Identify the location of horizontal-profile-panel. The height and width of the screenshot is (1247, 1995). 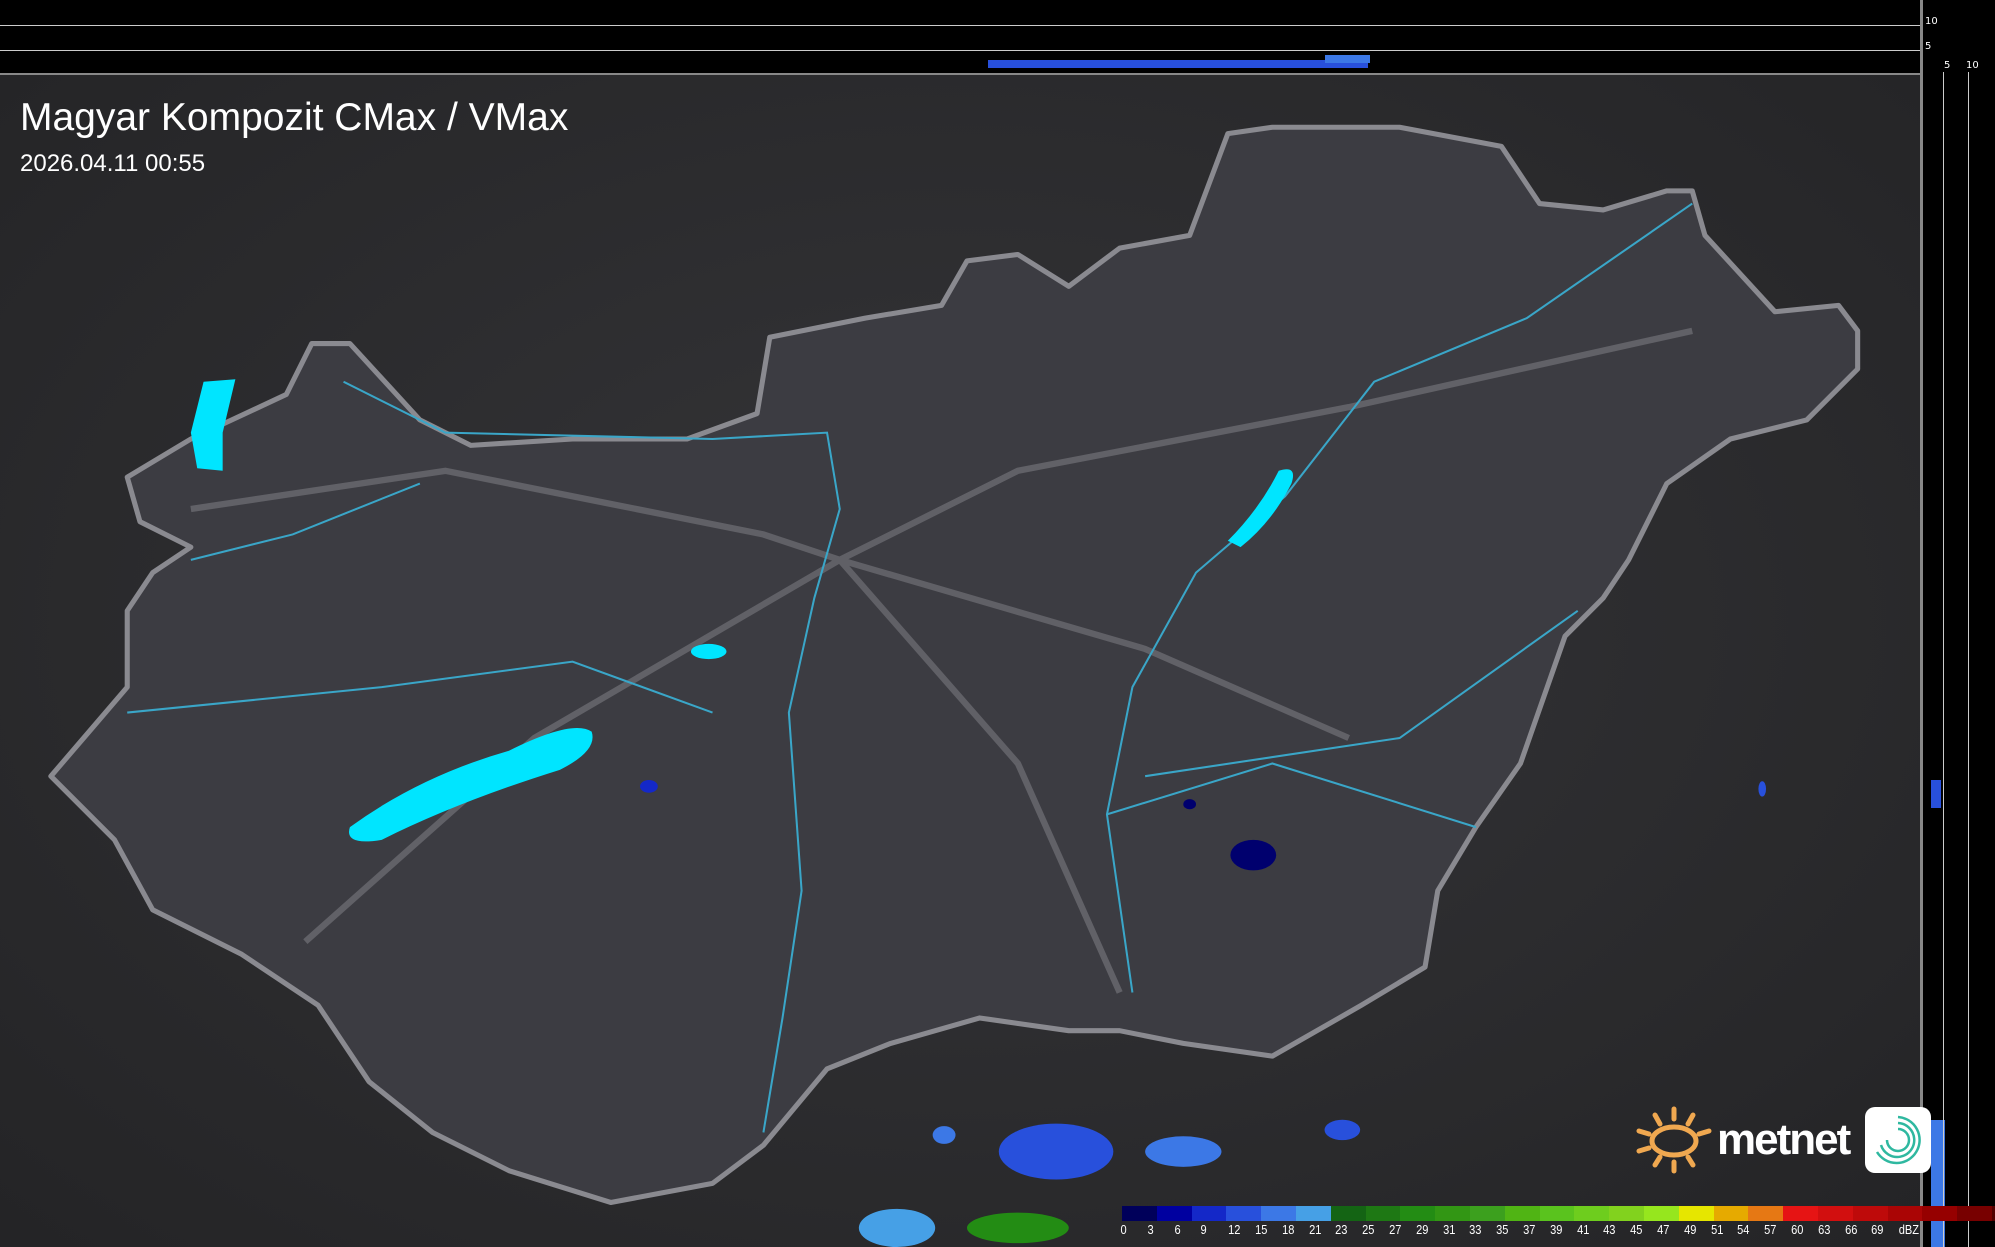
(960, 37).